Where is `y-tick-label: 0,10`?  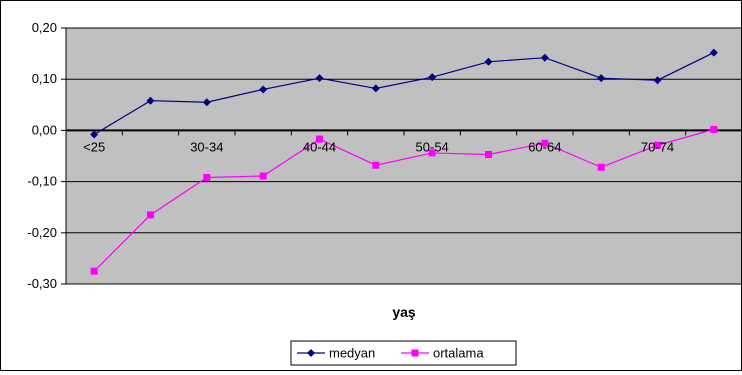
y-tick-label: 0,10 is located at coordinates (44, 78).